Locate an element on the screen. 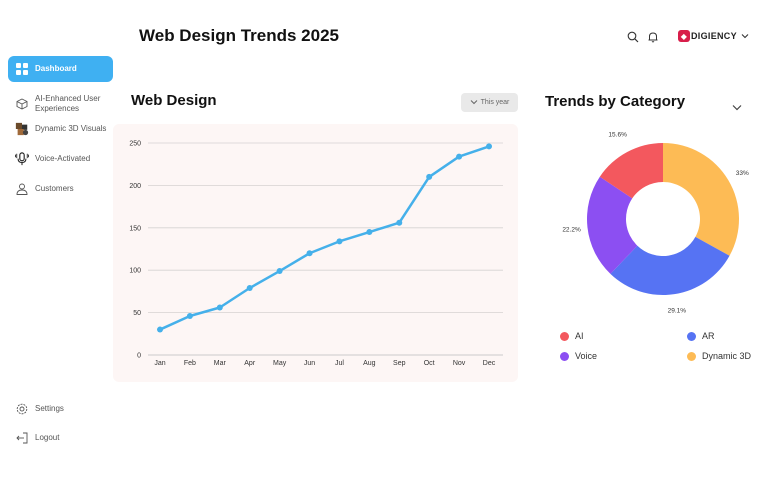 This screenshot has width=770, height=500. sidebar-item-label: Dynamic 3D Visuals is located at coordinates (71, 128).